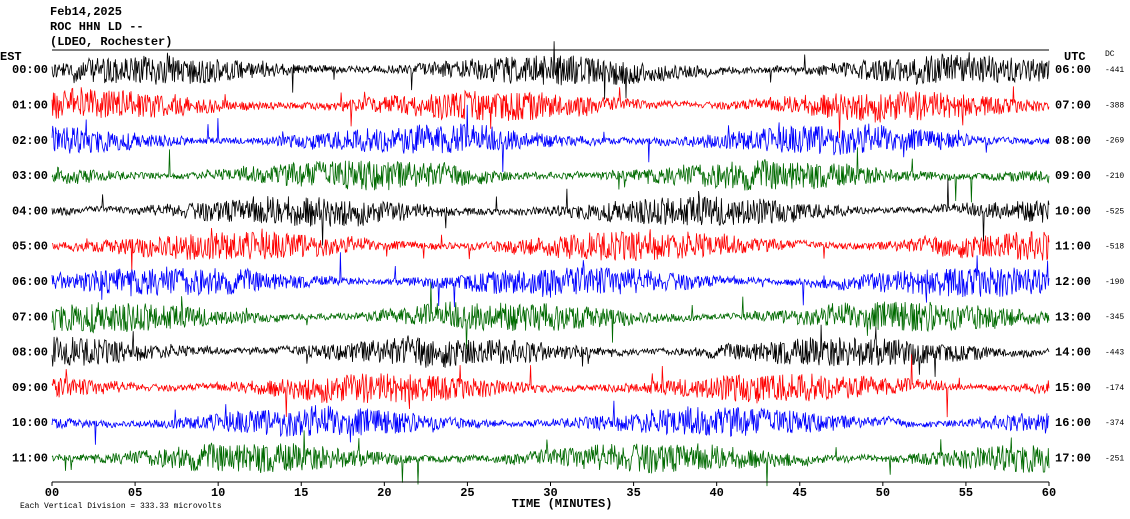 This screenshot has width=1130, height=519. What do you see at coordinates (30, 317) in the screenshot?
I see `est-label: 07:00` at bounding box center [30, 317].